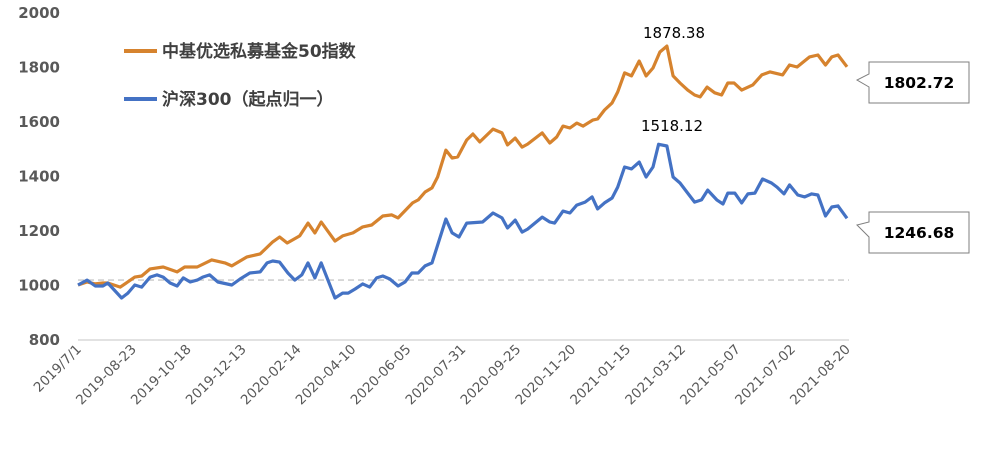 The width and height of the screenshot is (988, 455). I want to click on legend-label-fund-index: 中基优选私募基金50指数, so click(259, 51).